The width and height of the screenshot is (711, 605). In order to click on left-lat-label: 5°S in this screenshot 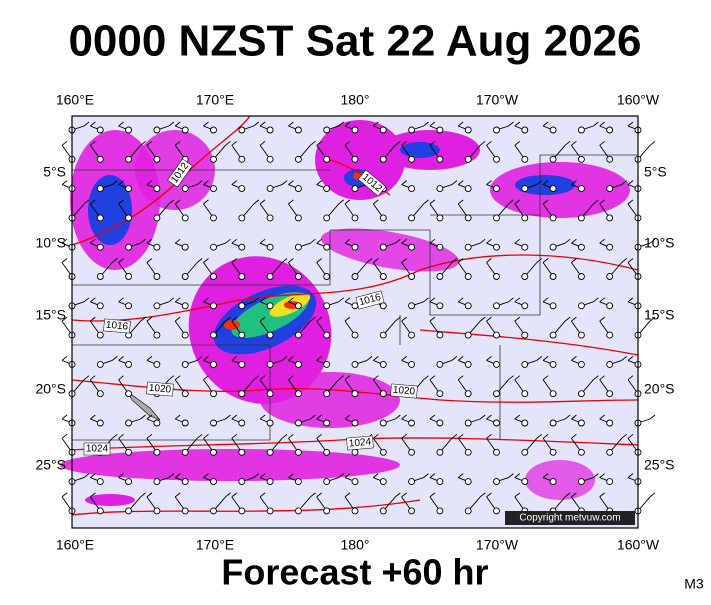, I will do `click(54, 172)`.